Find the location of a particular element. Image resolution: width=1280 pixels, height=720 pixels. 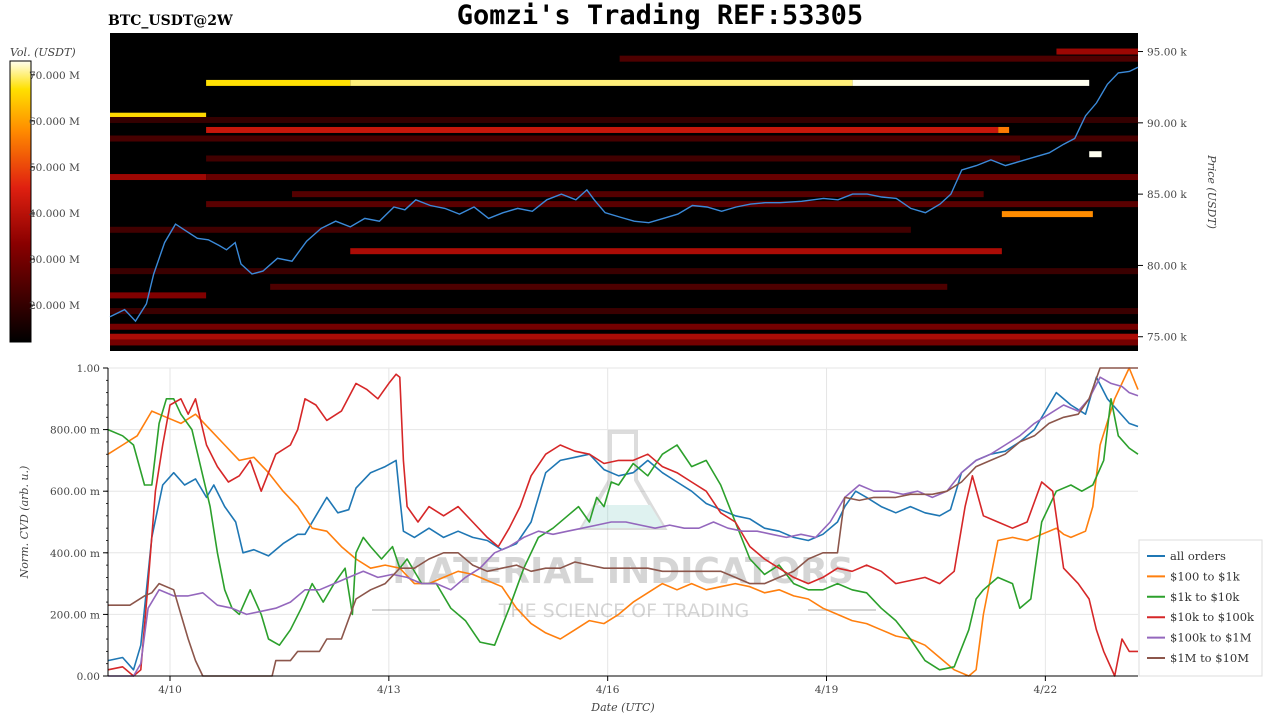

colorbar-tick-label: 50.000 M is located at coordinates (54, 168).